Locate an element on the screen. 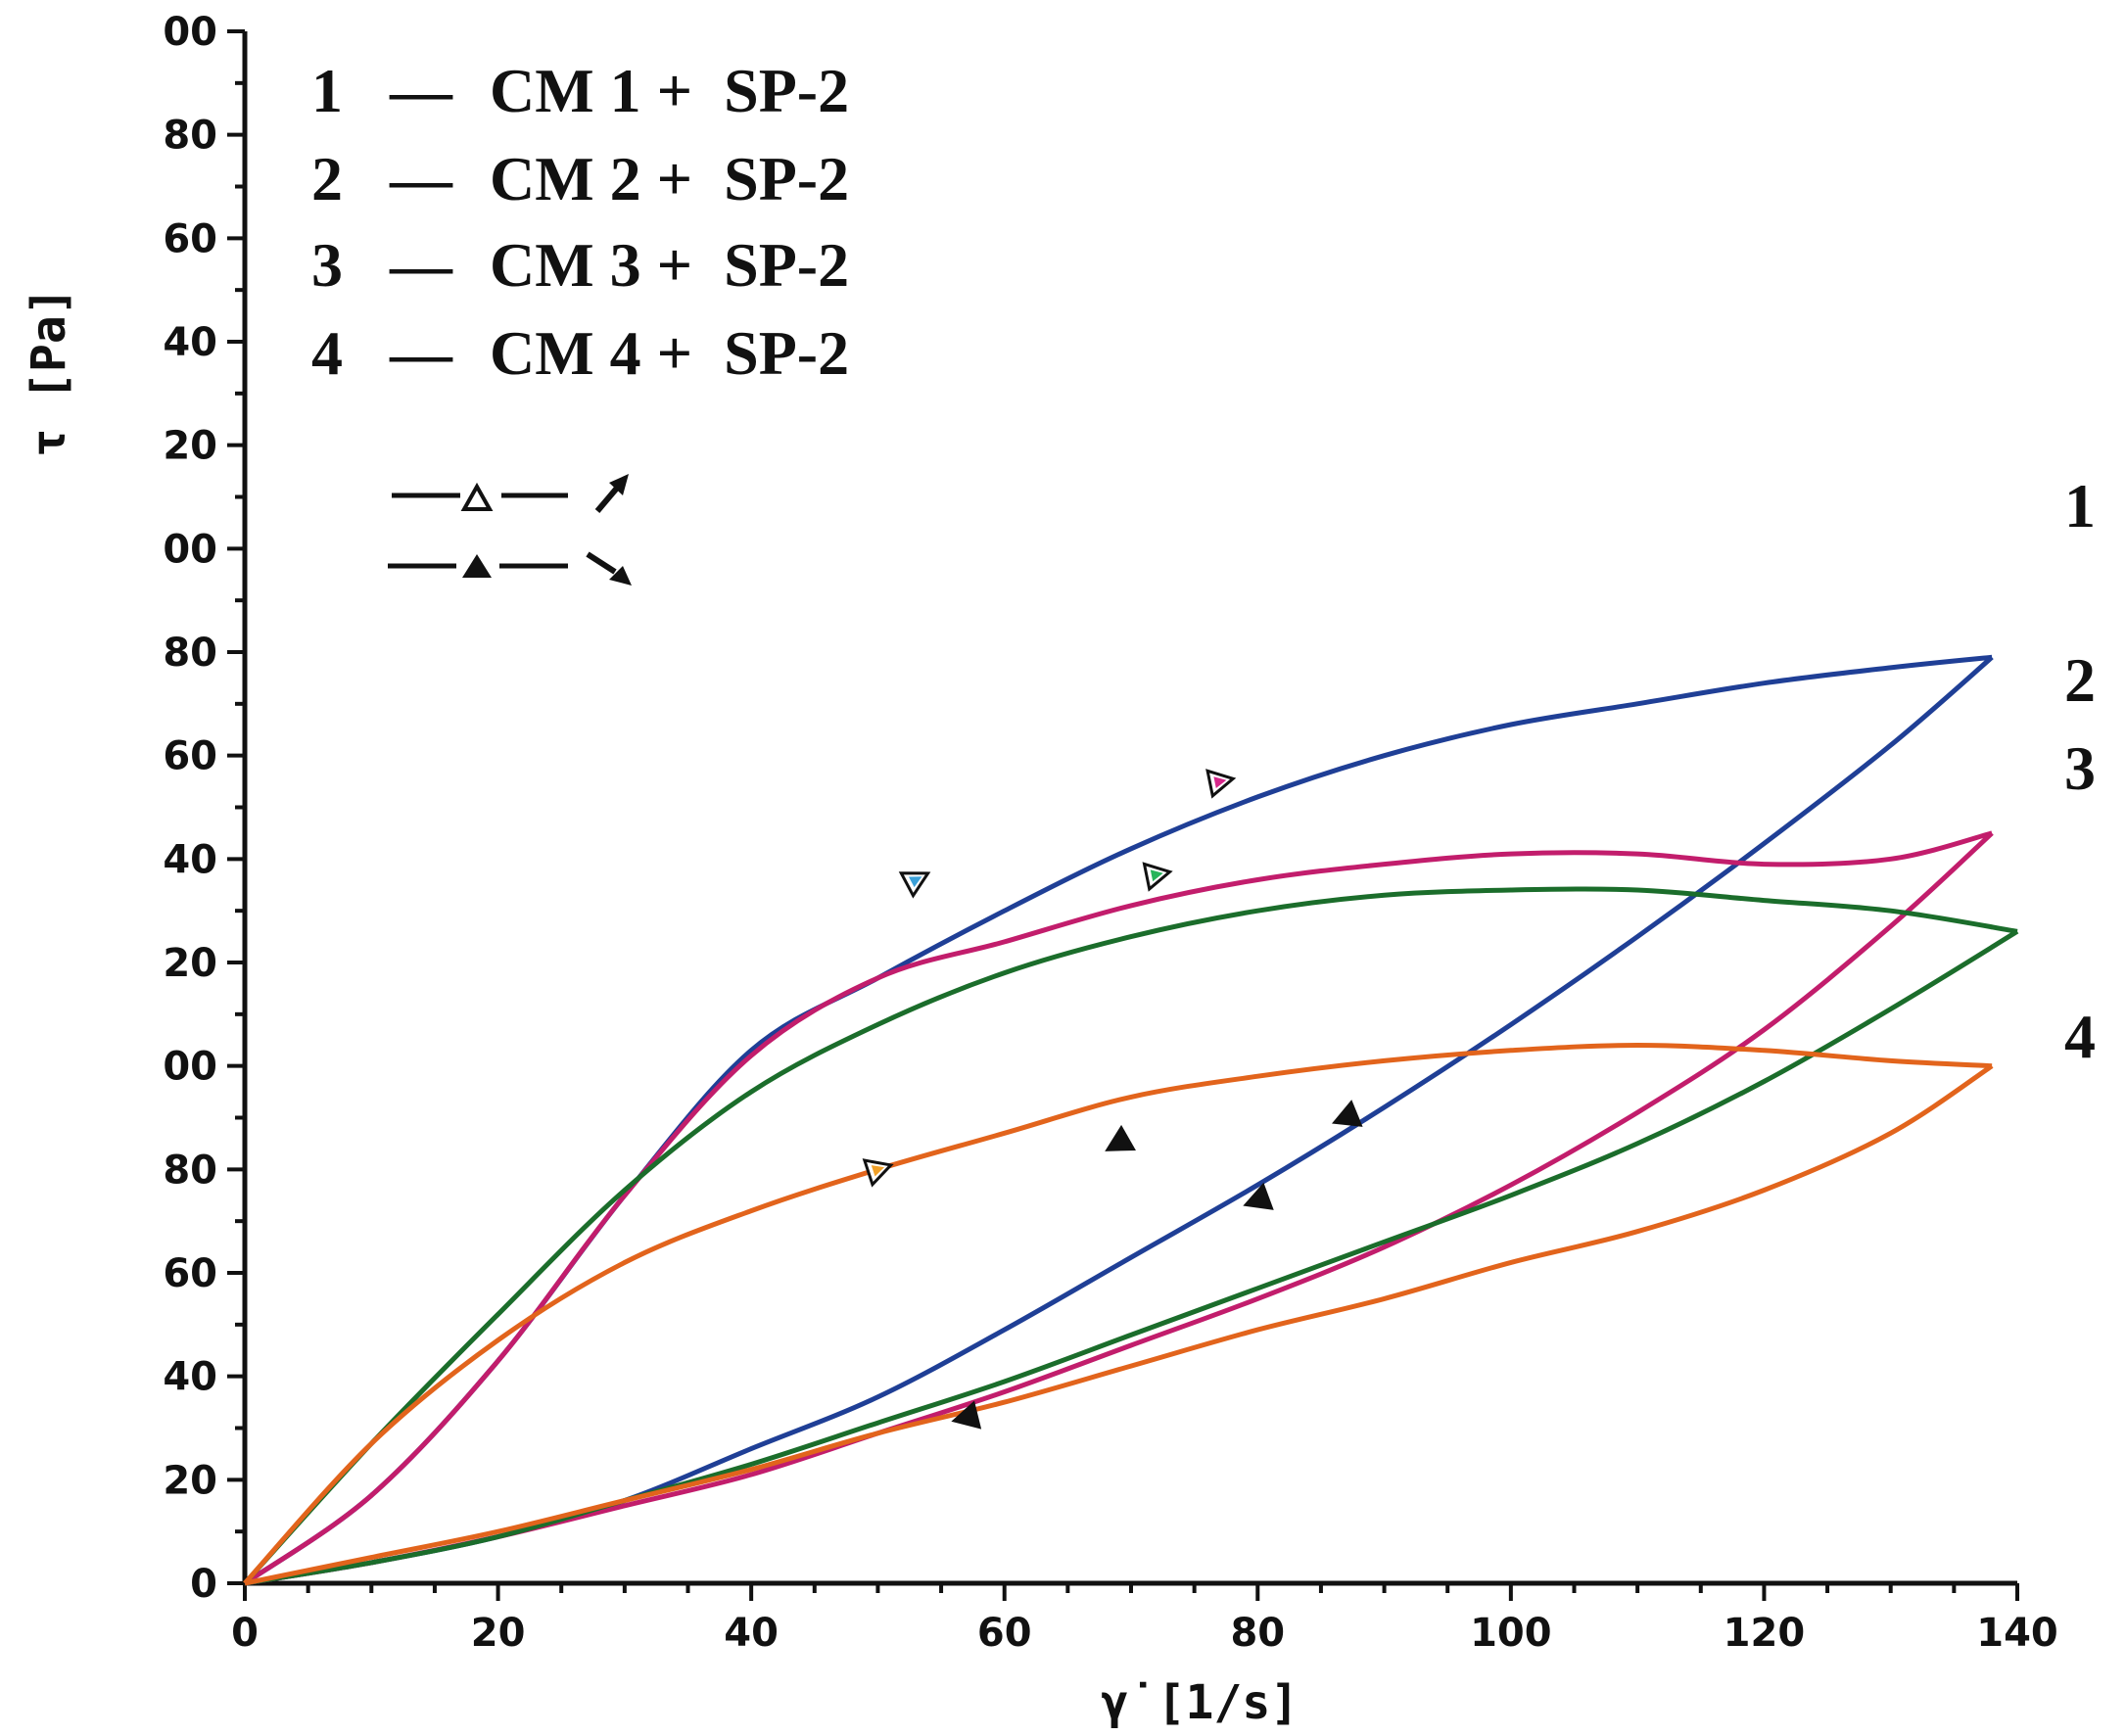 Image resolution: width=2126 pixels, height=1736 pixels. legend-entry-3: 3 — CM 3 + SP-2 is located at coordinates (580, 265).